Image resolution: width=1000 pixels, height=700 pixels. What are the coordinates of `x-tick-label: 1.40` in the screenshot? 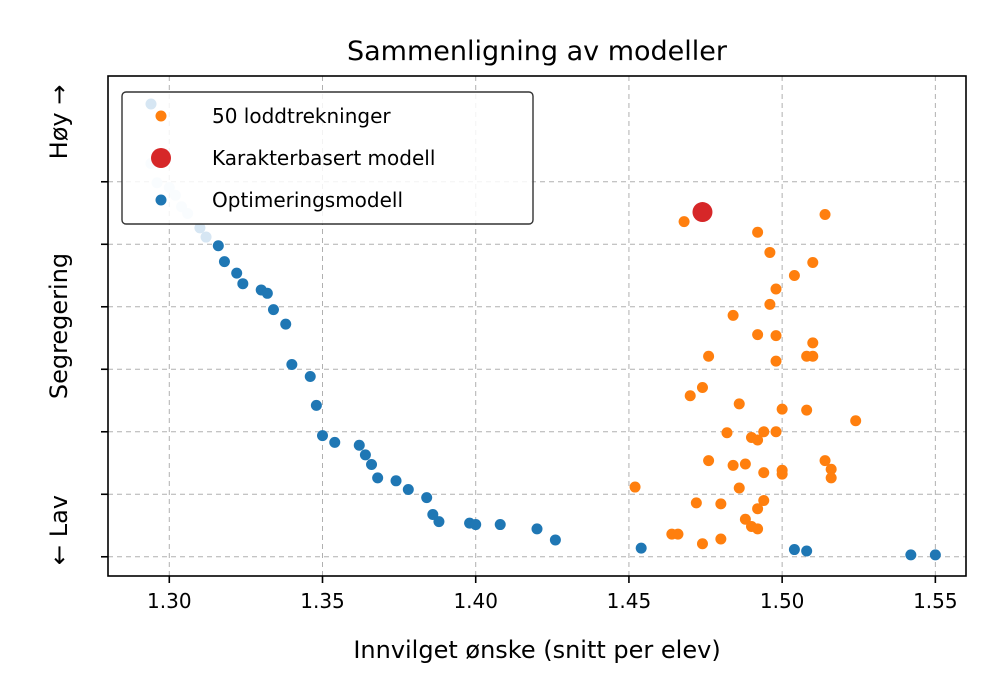 It's located at (475, 601).